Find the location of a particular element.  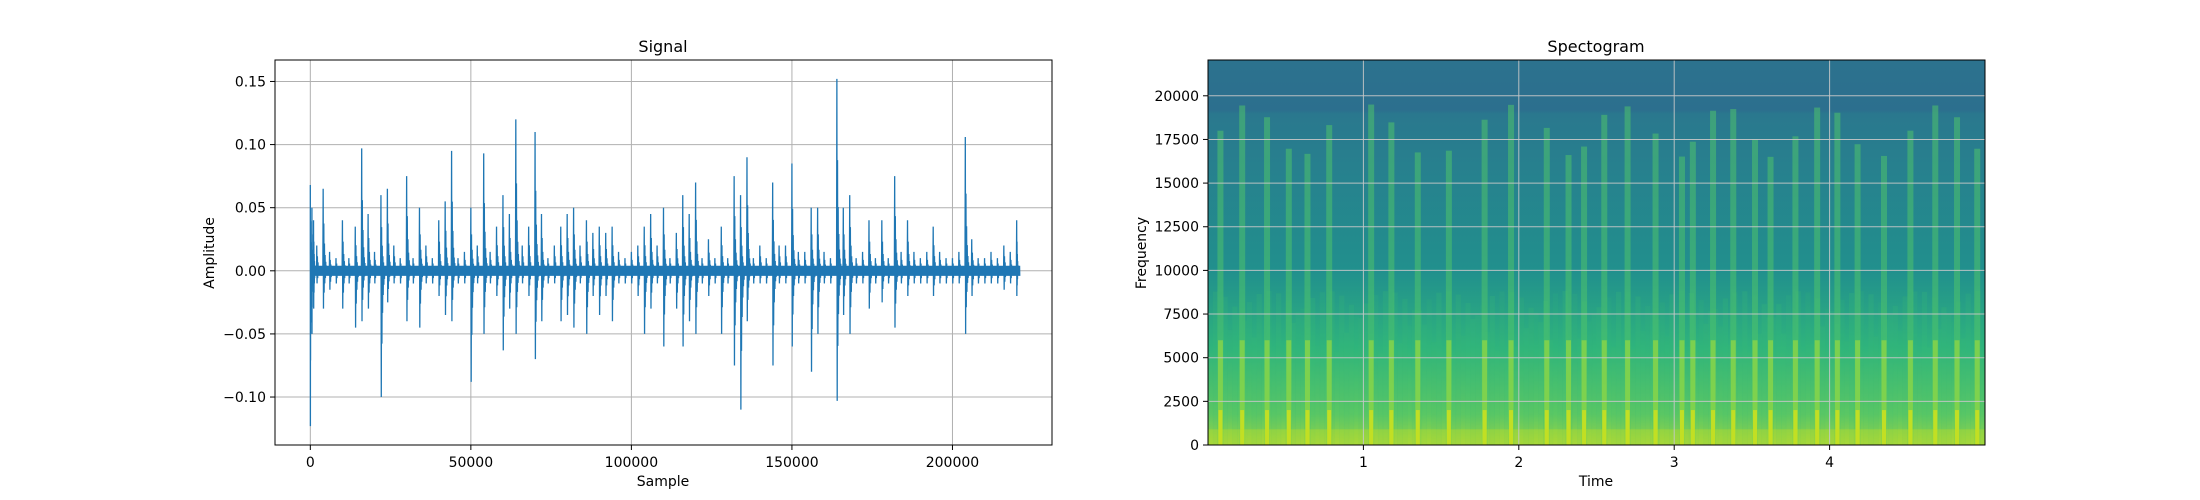

spectrogram-x-tick-label: 3 is located at coordinates (1674, 463).